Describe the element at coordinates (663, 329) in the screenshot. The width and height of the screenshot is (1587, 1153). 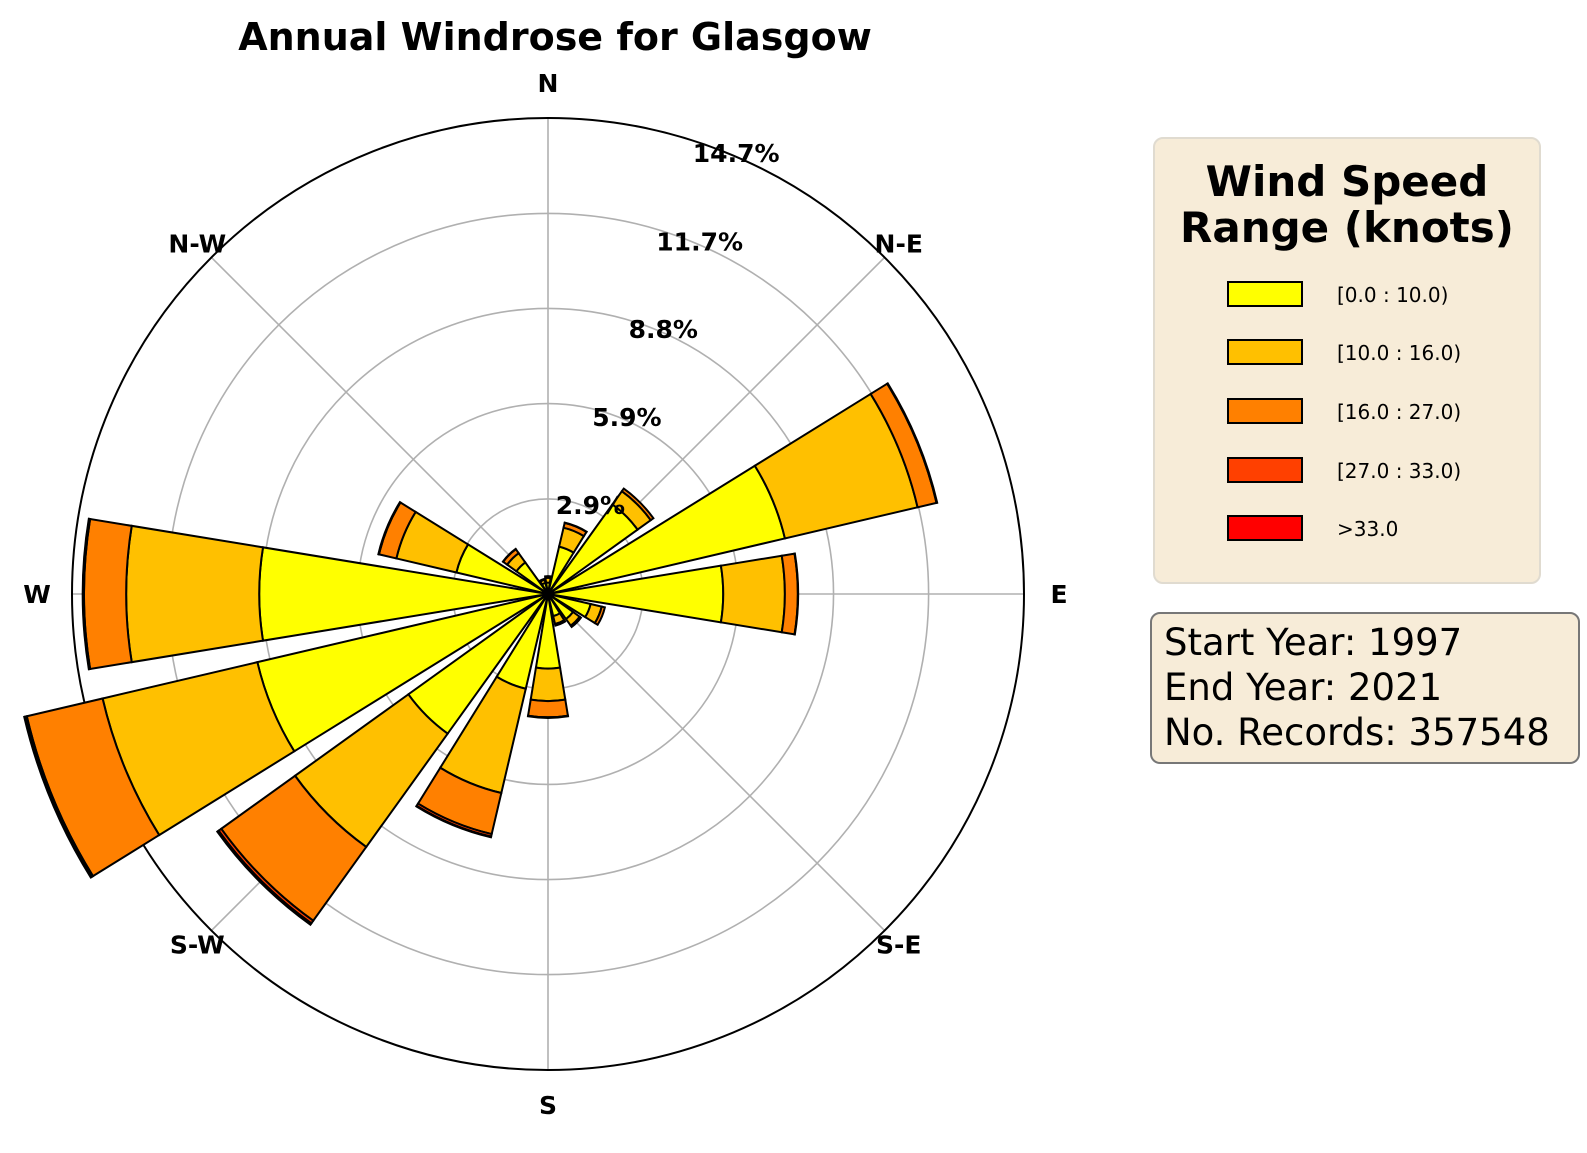
I see `radial-tick-label: 8.8%` at that location.